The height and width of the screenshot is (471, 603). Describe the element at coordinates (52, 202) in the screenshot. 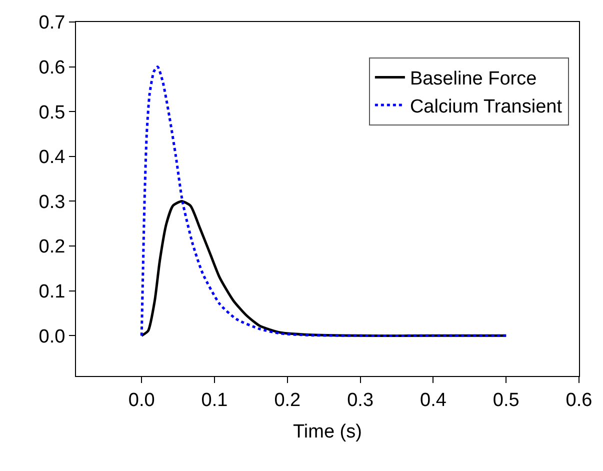

I see `y-tick-label: 0.3` at that location.